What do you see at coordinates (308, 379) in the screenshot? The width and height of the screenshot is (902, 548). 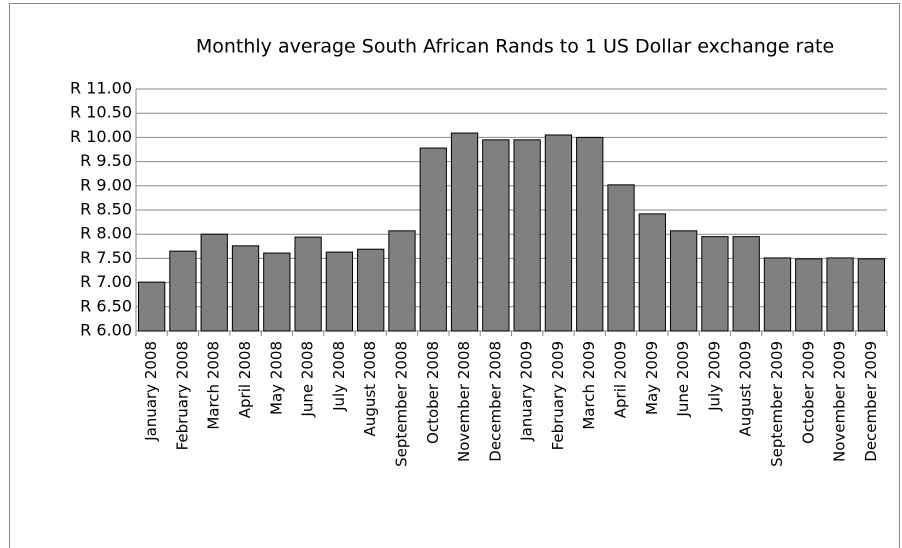 I see `x-tick-label: June 2008` at bounding box center [308, 379].